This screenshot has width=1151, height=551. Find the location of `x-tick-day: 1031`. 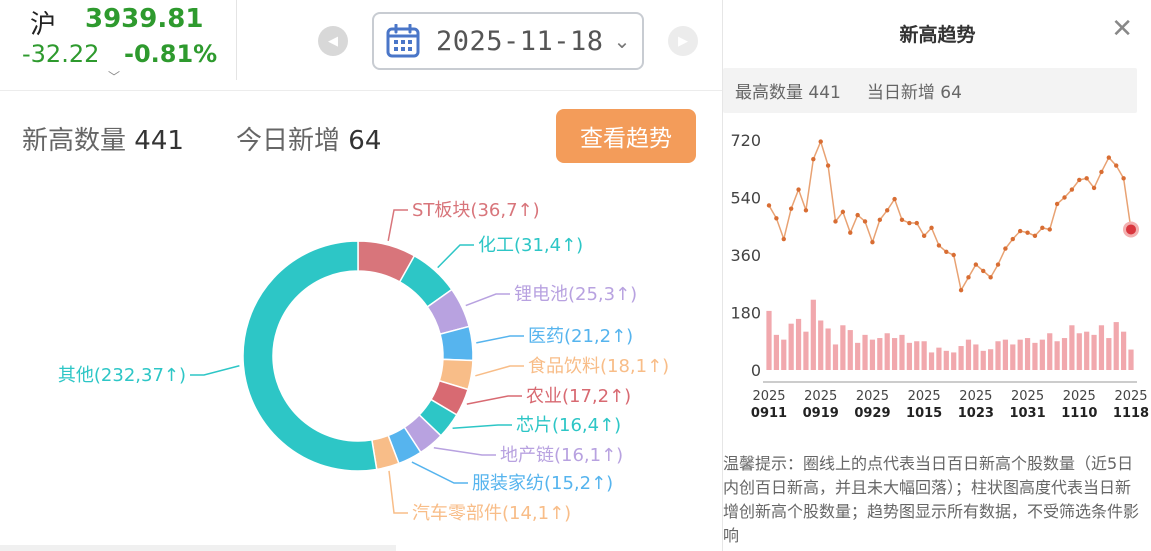

x-tick-day: 1031 is located at coordinates (1027, 413).